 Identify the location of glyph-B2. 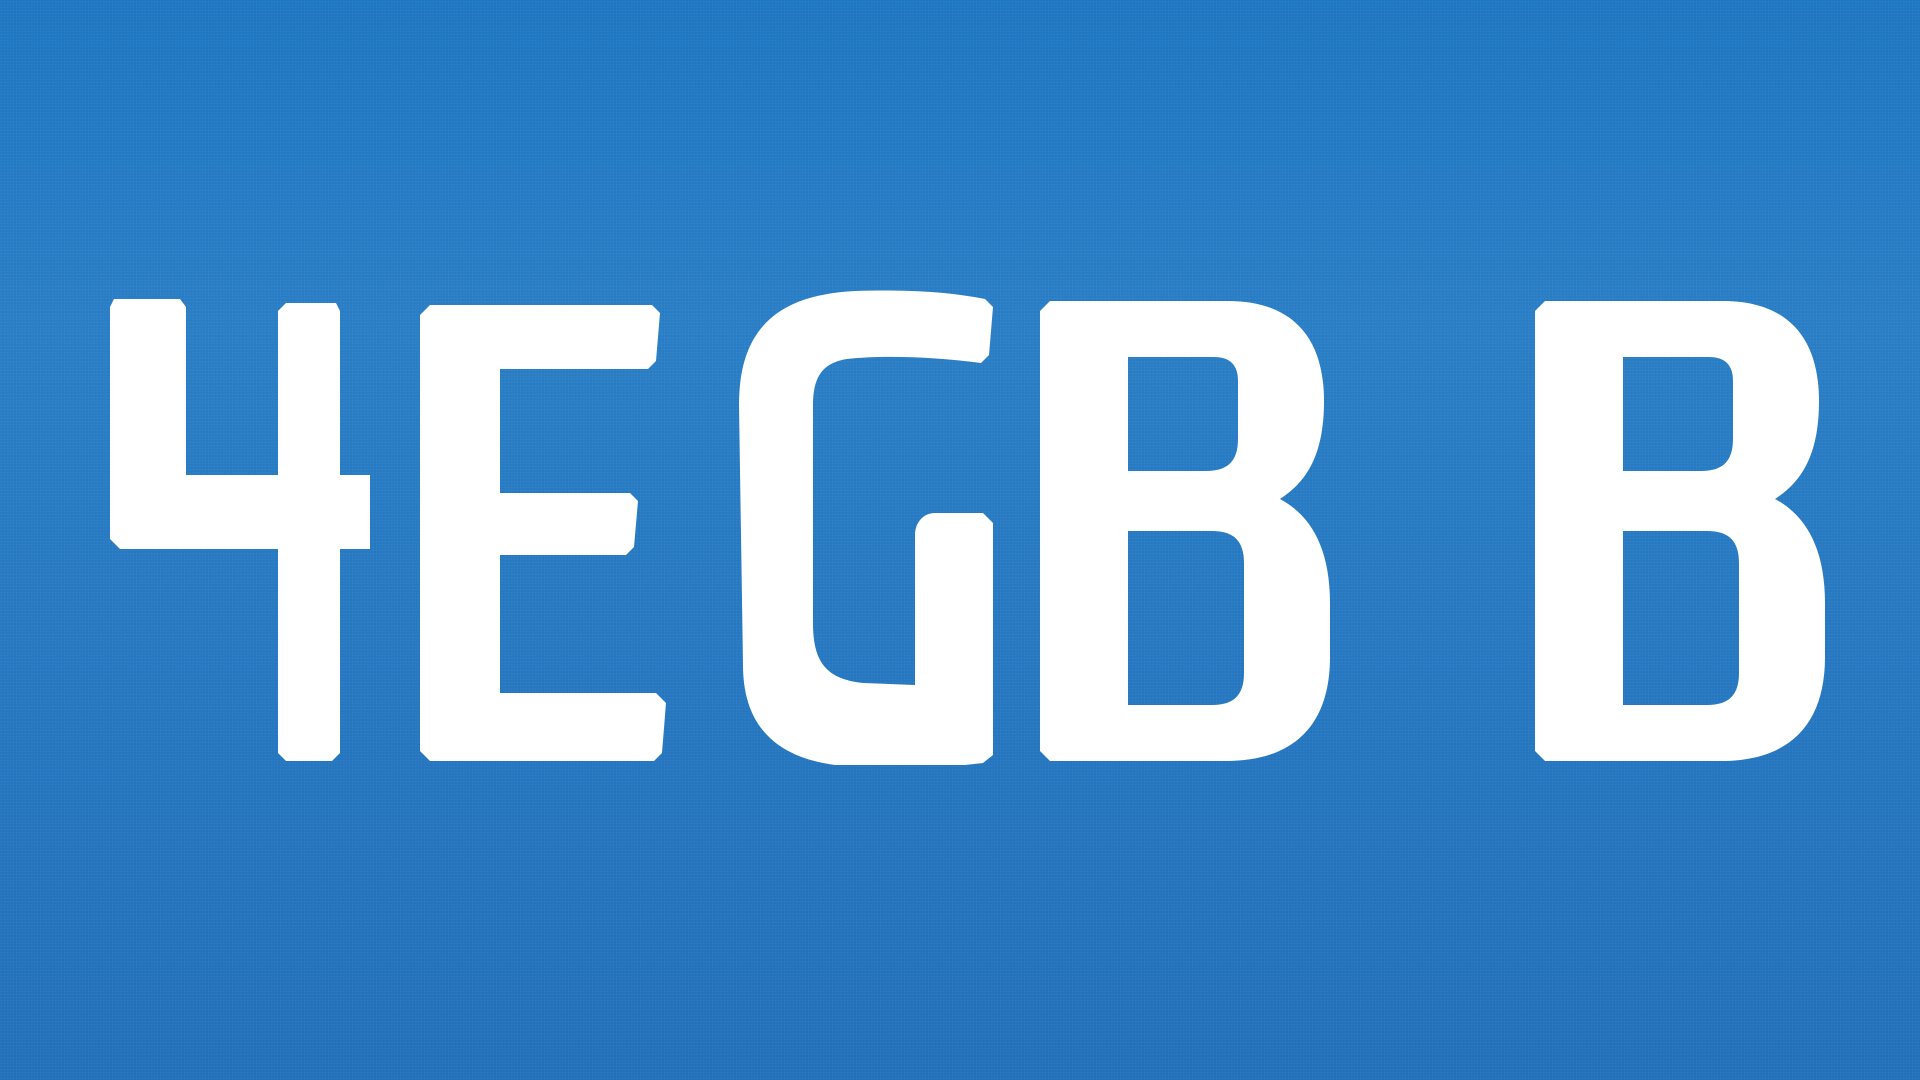
(1680, 531).